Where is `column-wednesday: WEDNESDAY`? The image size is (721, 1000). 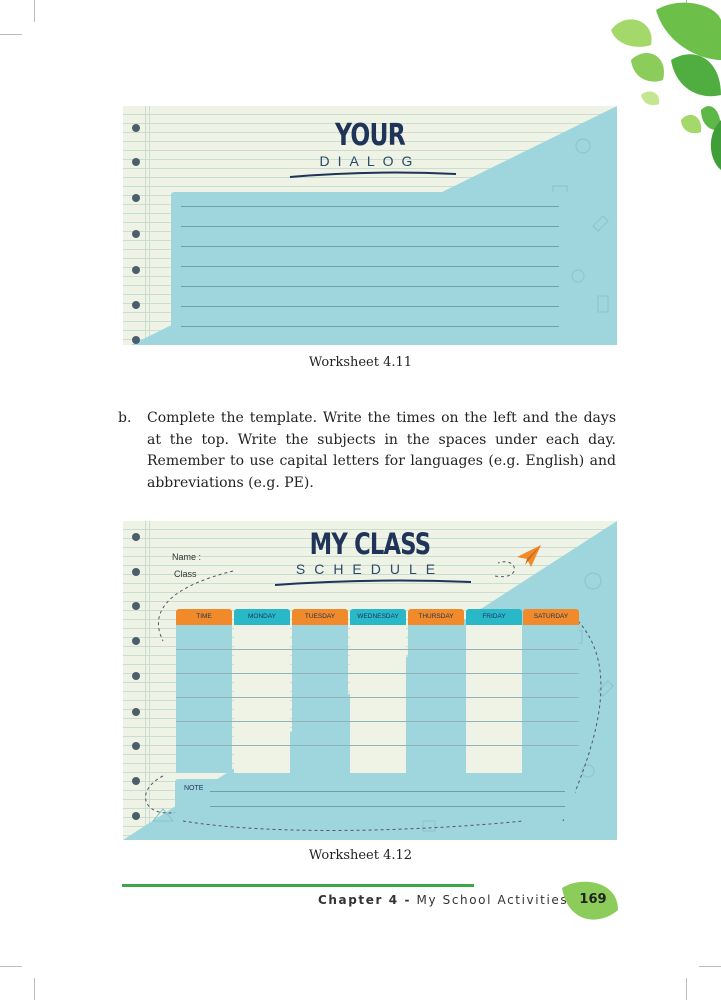
column-wednesday: WEDNESDAY is located at coordinates (378, 691).